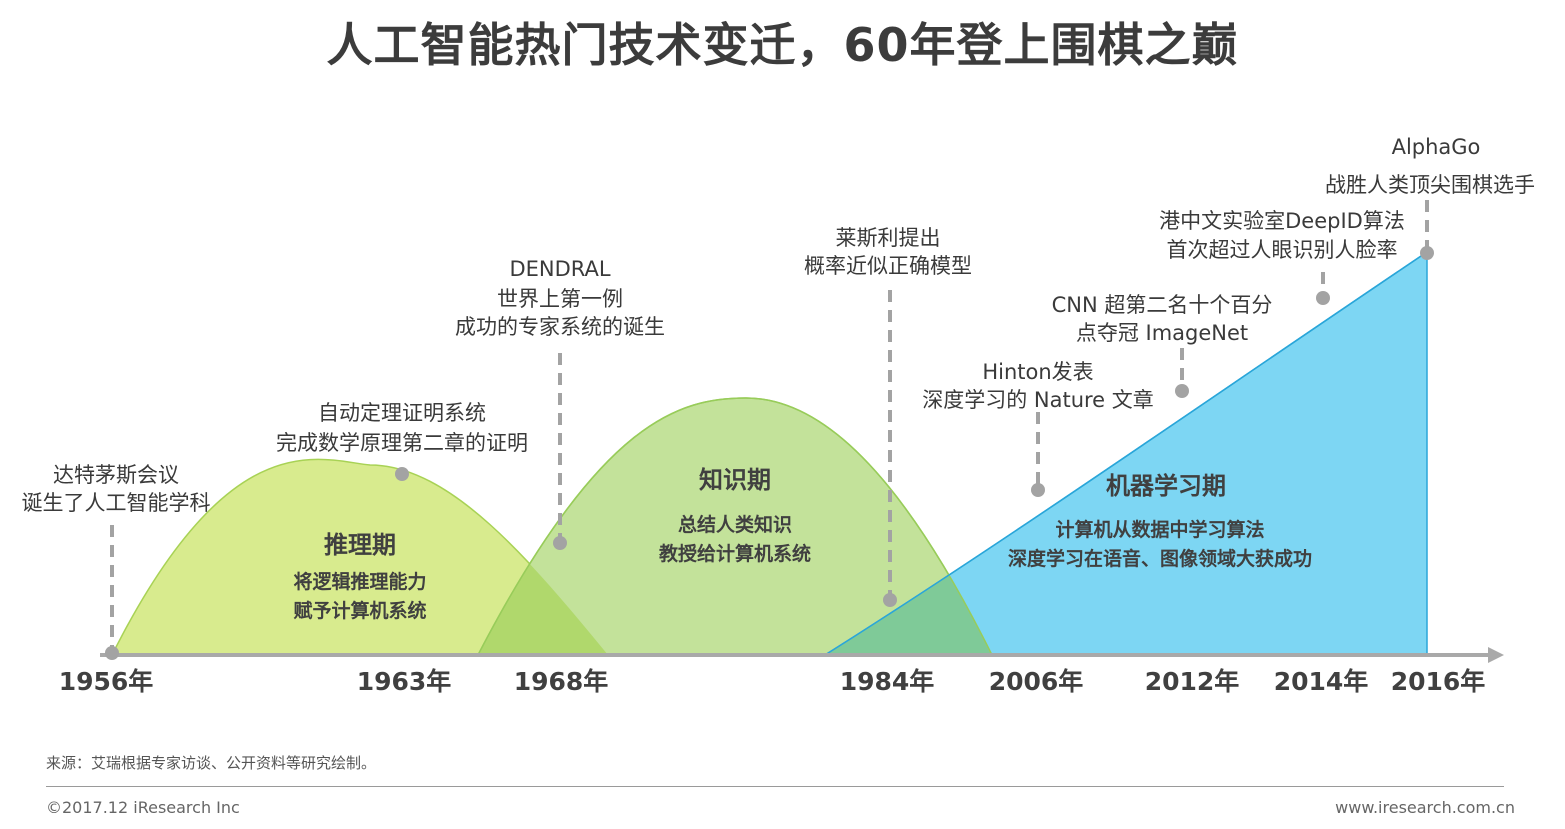 The height and width of the screenshot is (829, 1565). I want to click on footer-divider, so click(775, 786).